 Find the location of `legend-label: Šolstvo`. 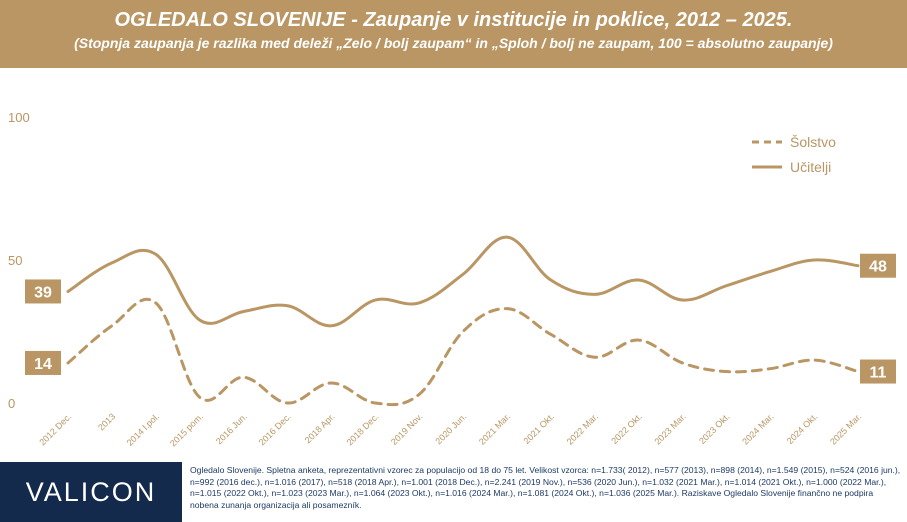

legend-label: Šolstvo is located at coordinates (813, 142).